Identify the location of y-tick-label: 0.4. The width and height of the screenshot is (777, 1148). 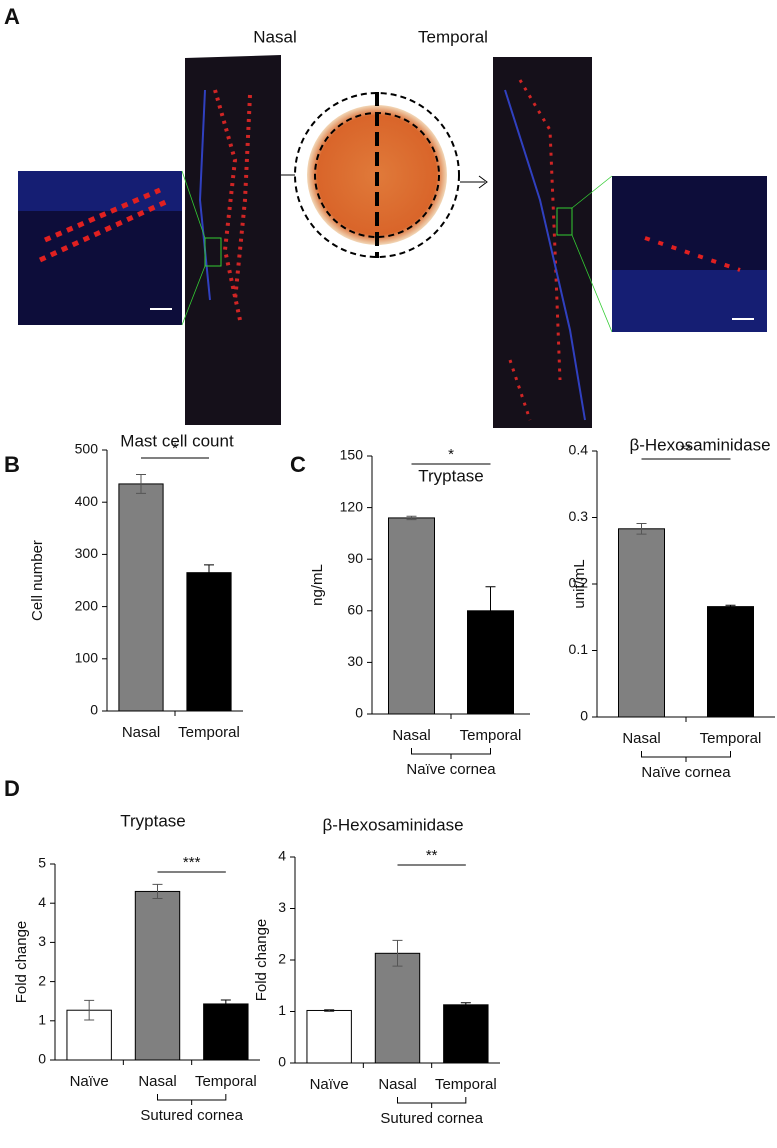
(579, 450).